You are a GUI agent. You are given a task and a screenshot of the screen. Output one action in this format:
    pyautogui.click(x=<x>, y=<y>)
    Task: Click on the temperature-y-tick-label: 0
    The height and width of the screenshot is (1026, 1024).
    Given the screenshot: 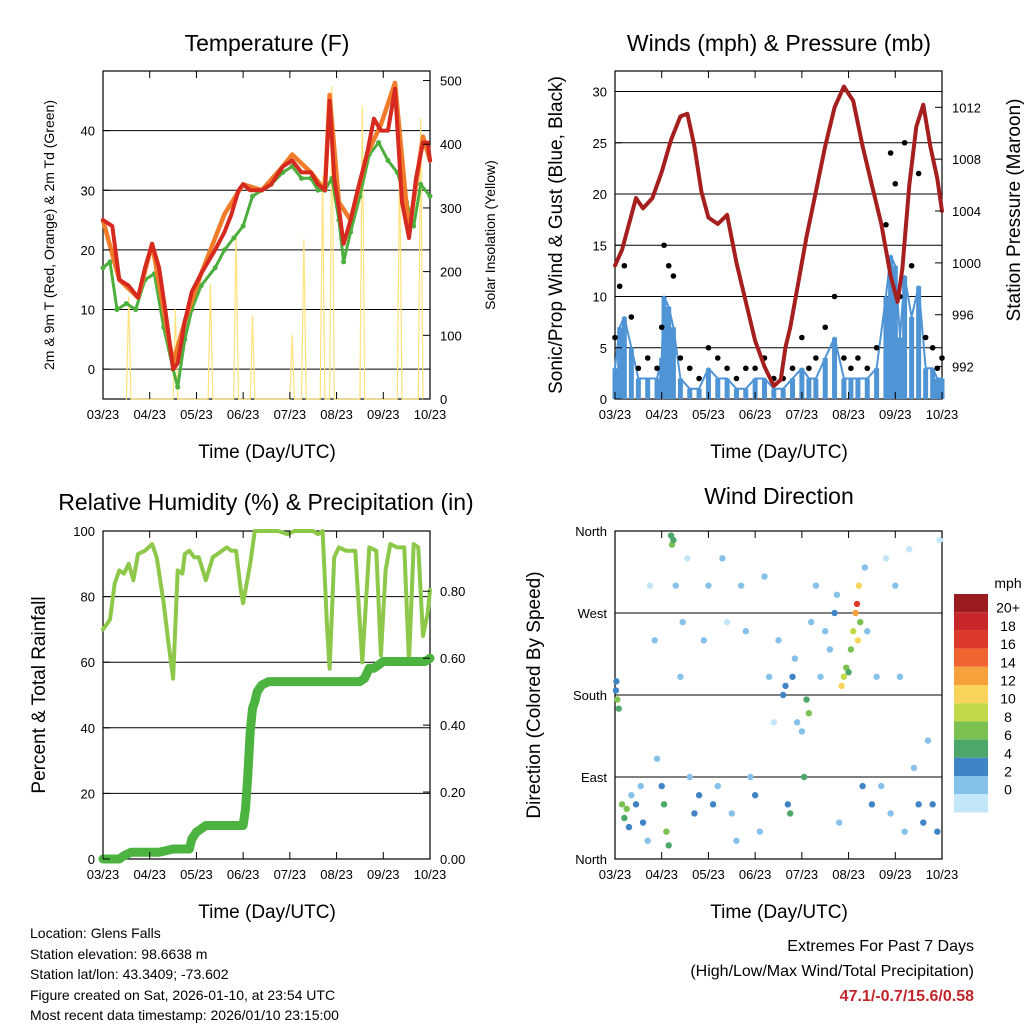 What is the action you would take?
    pyautogui.click(x=91, y=369)
    